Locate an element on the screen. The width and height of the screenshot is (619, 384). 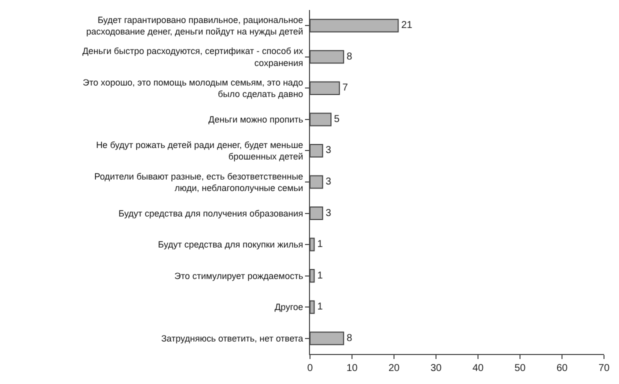
y-tick-label: Деньги быстро расходуются, сертификат - способ их сохранения is located at coordinates (193, 57).